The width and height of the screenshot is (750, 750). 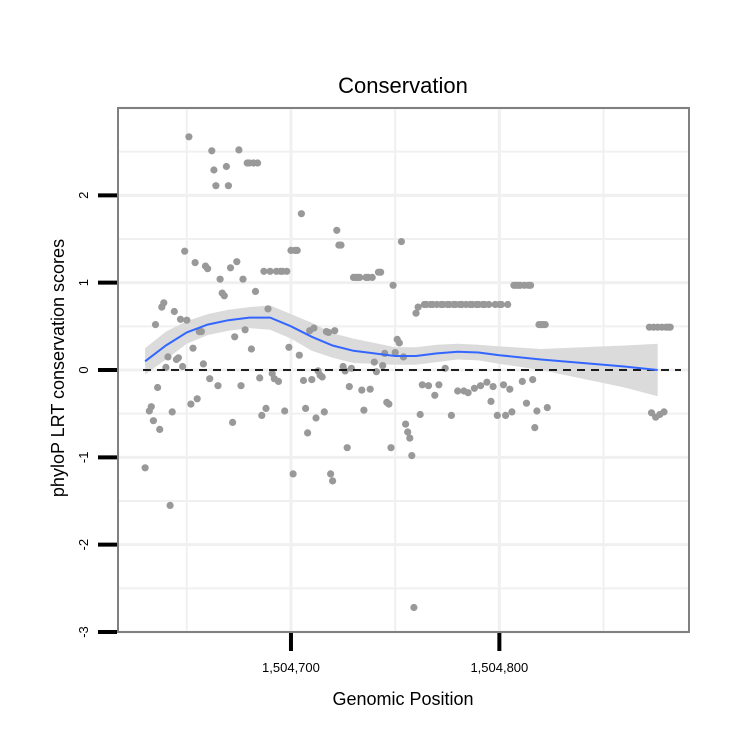 What do you see at coordinates (402, 699) in the screenshot?
I see `x-axis-label: Genomic Position` at bounding box center [402, 699].